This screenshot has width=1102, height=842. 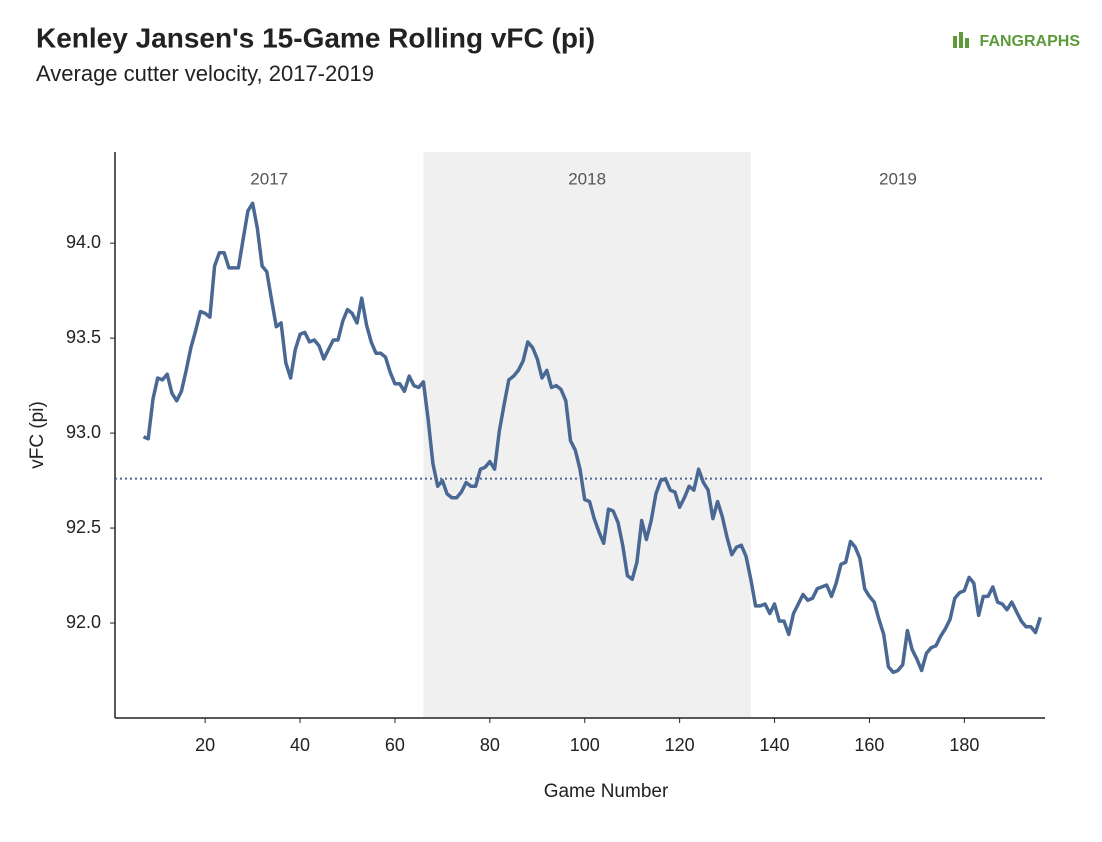 I want to click on chart-subtitle: Average cutter velocity, 2017-2019, so click(x=205, y=73).